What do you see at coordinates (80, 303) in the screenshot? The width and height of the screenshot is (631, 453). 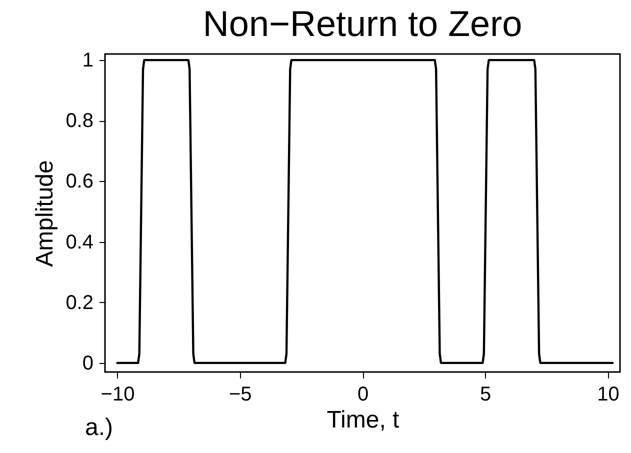 I see `y-tick-label: 0.2` at bounding box center [80, 303].